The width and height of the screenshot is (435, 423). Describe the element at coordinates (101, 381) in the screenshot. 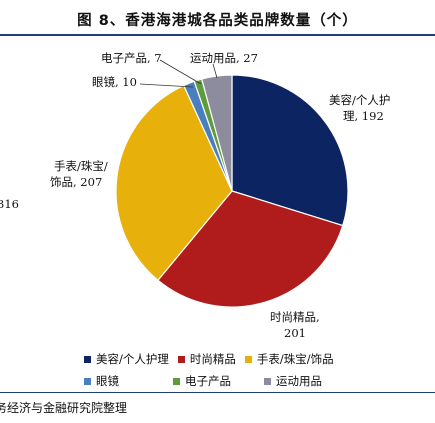

I see `legend-item-glasses: 眼镜` at that location.